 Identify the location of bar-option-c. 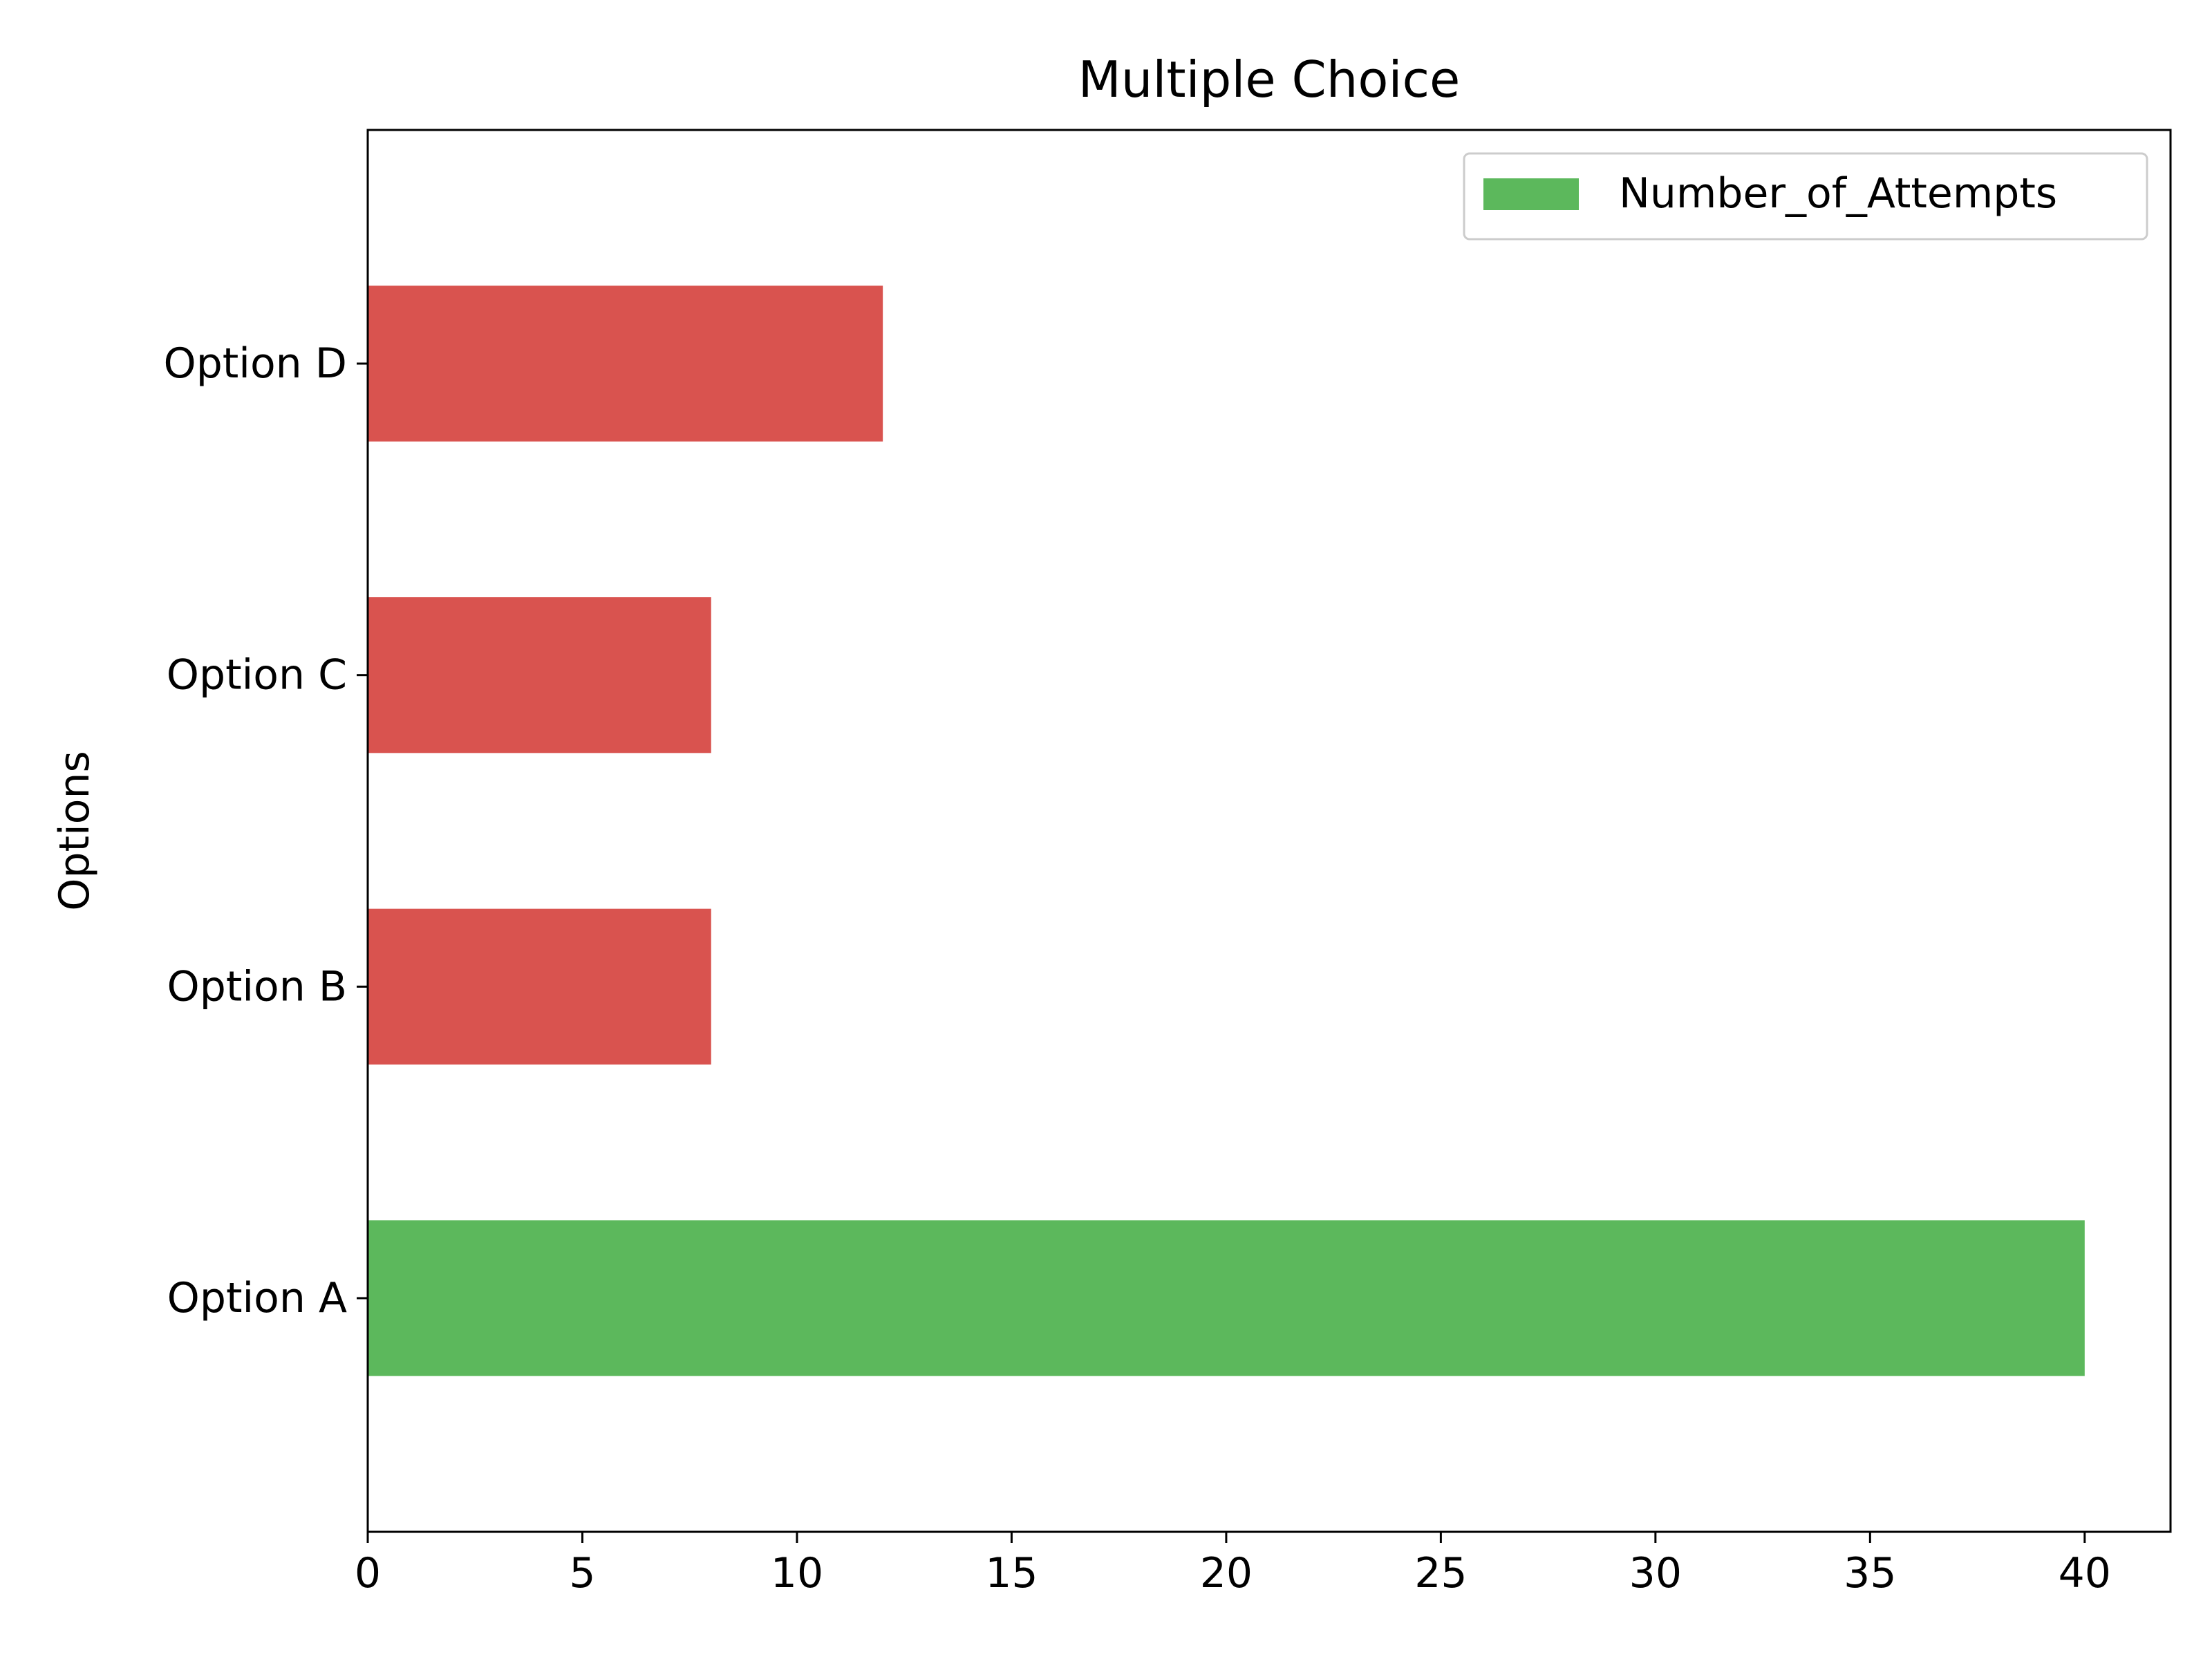
(540, 675).